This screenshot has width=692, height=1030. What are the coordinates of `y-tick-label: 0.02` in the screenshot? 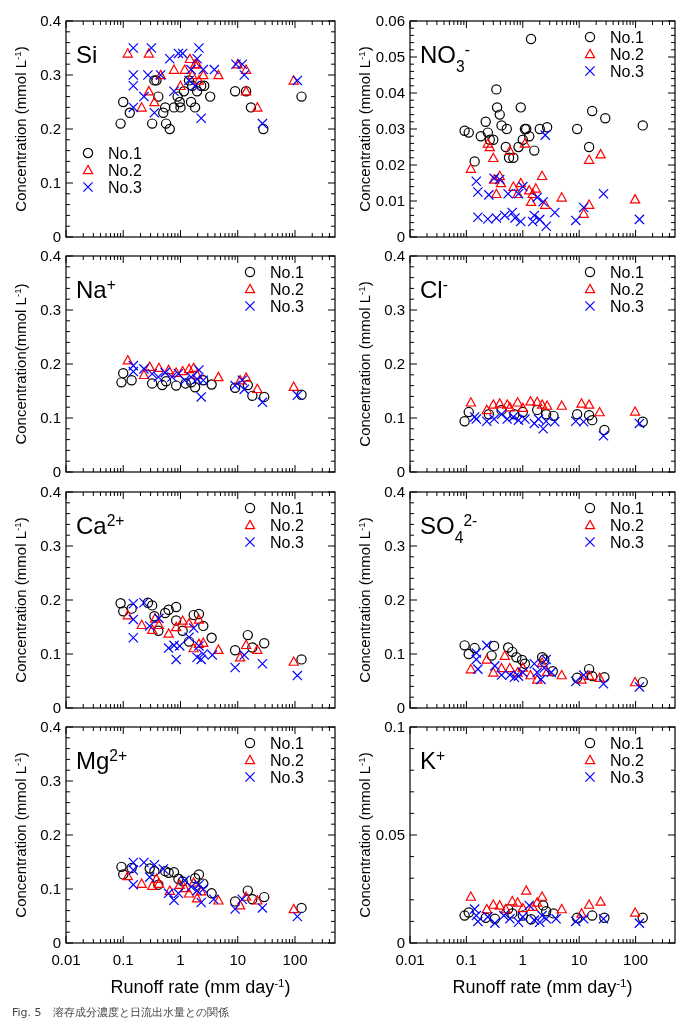 It's located at (390, 164).